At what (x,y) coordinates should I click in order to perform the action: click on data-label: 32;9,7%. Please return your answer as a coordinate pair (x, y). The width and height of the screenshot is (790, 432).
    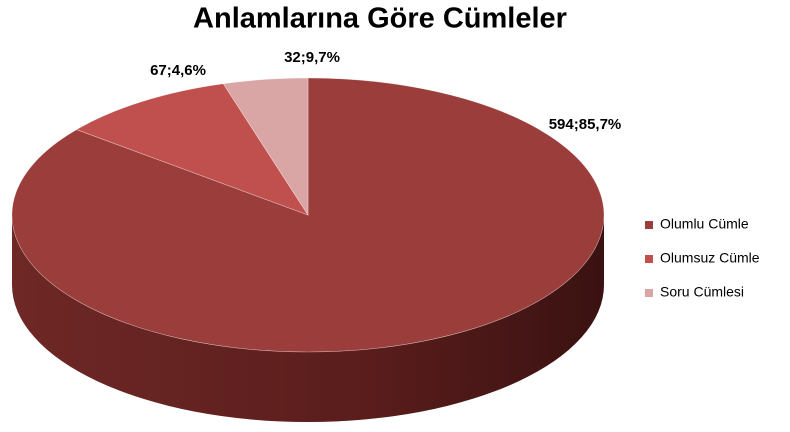
    Looking at the image, I should click on (312, 57).